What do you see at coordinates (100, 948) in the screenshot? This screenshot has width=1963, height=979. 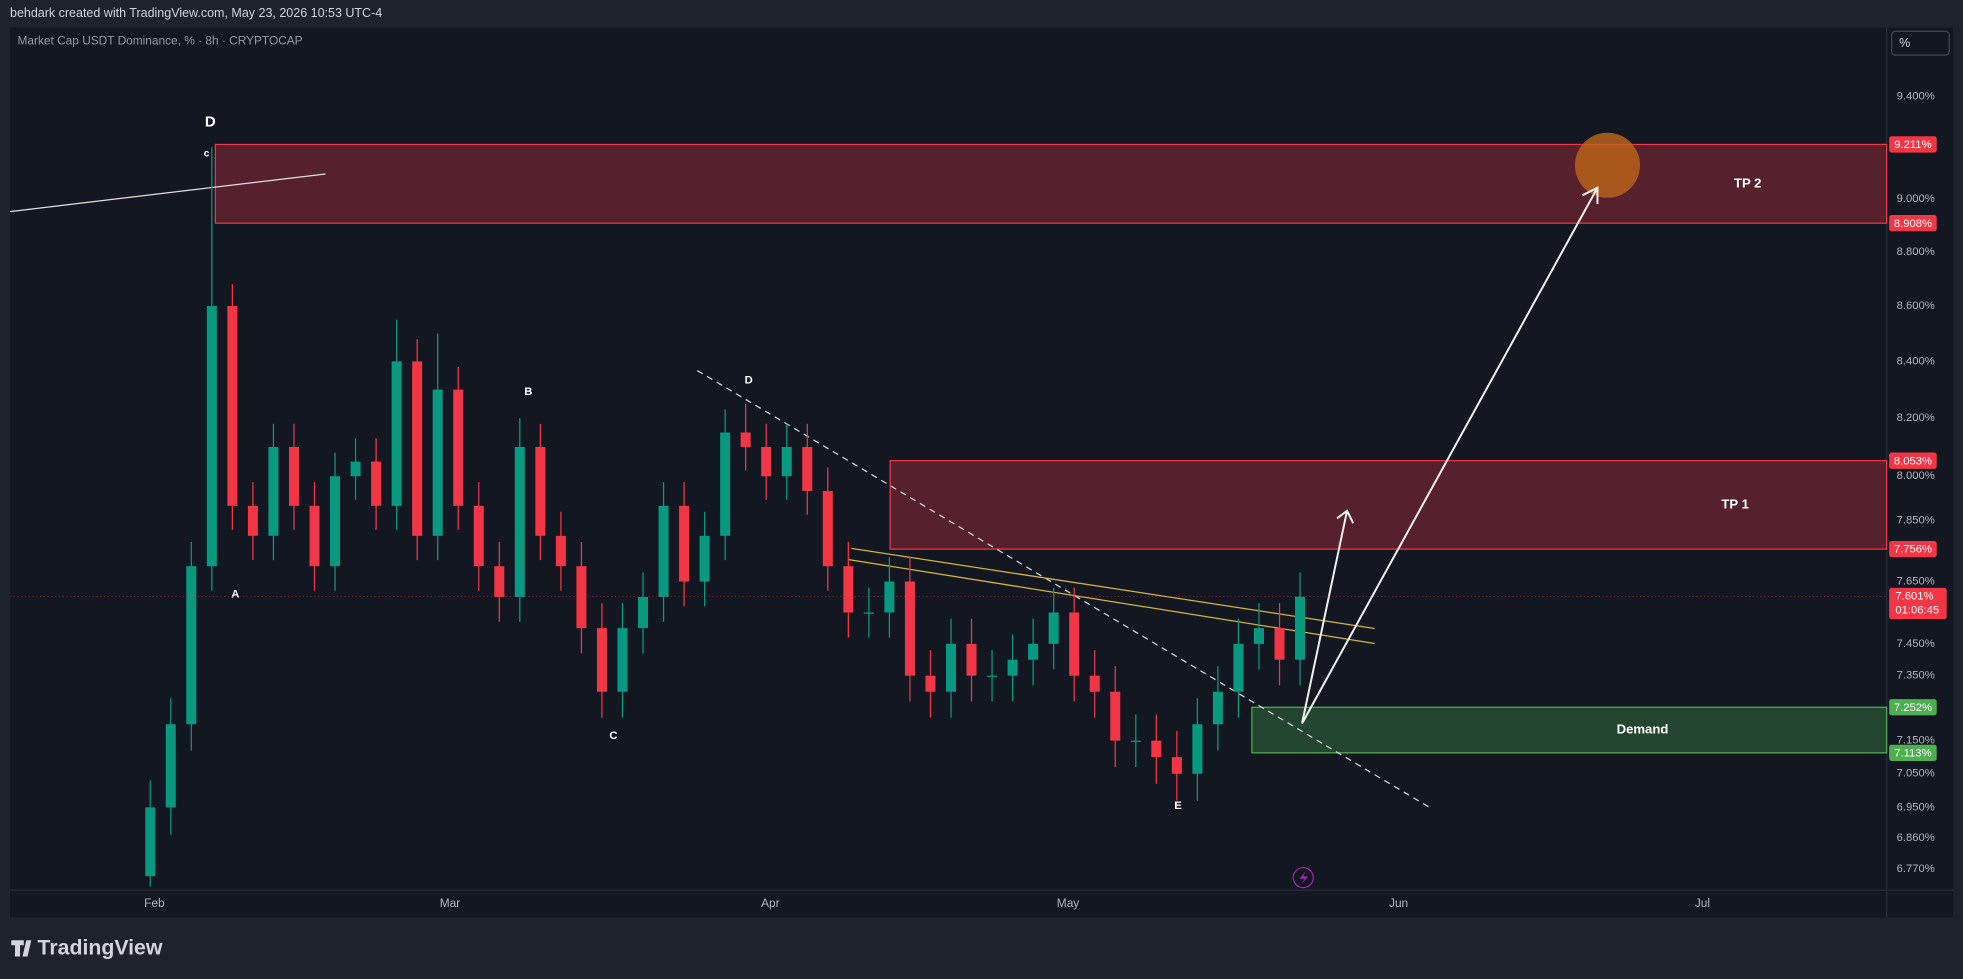 I see `brand: TradingView` at bounding box center [100, 948].